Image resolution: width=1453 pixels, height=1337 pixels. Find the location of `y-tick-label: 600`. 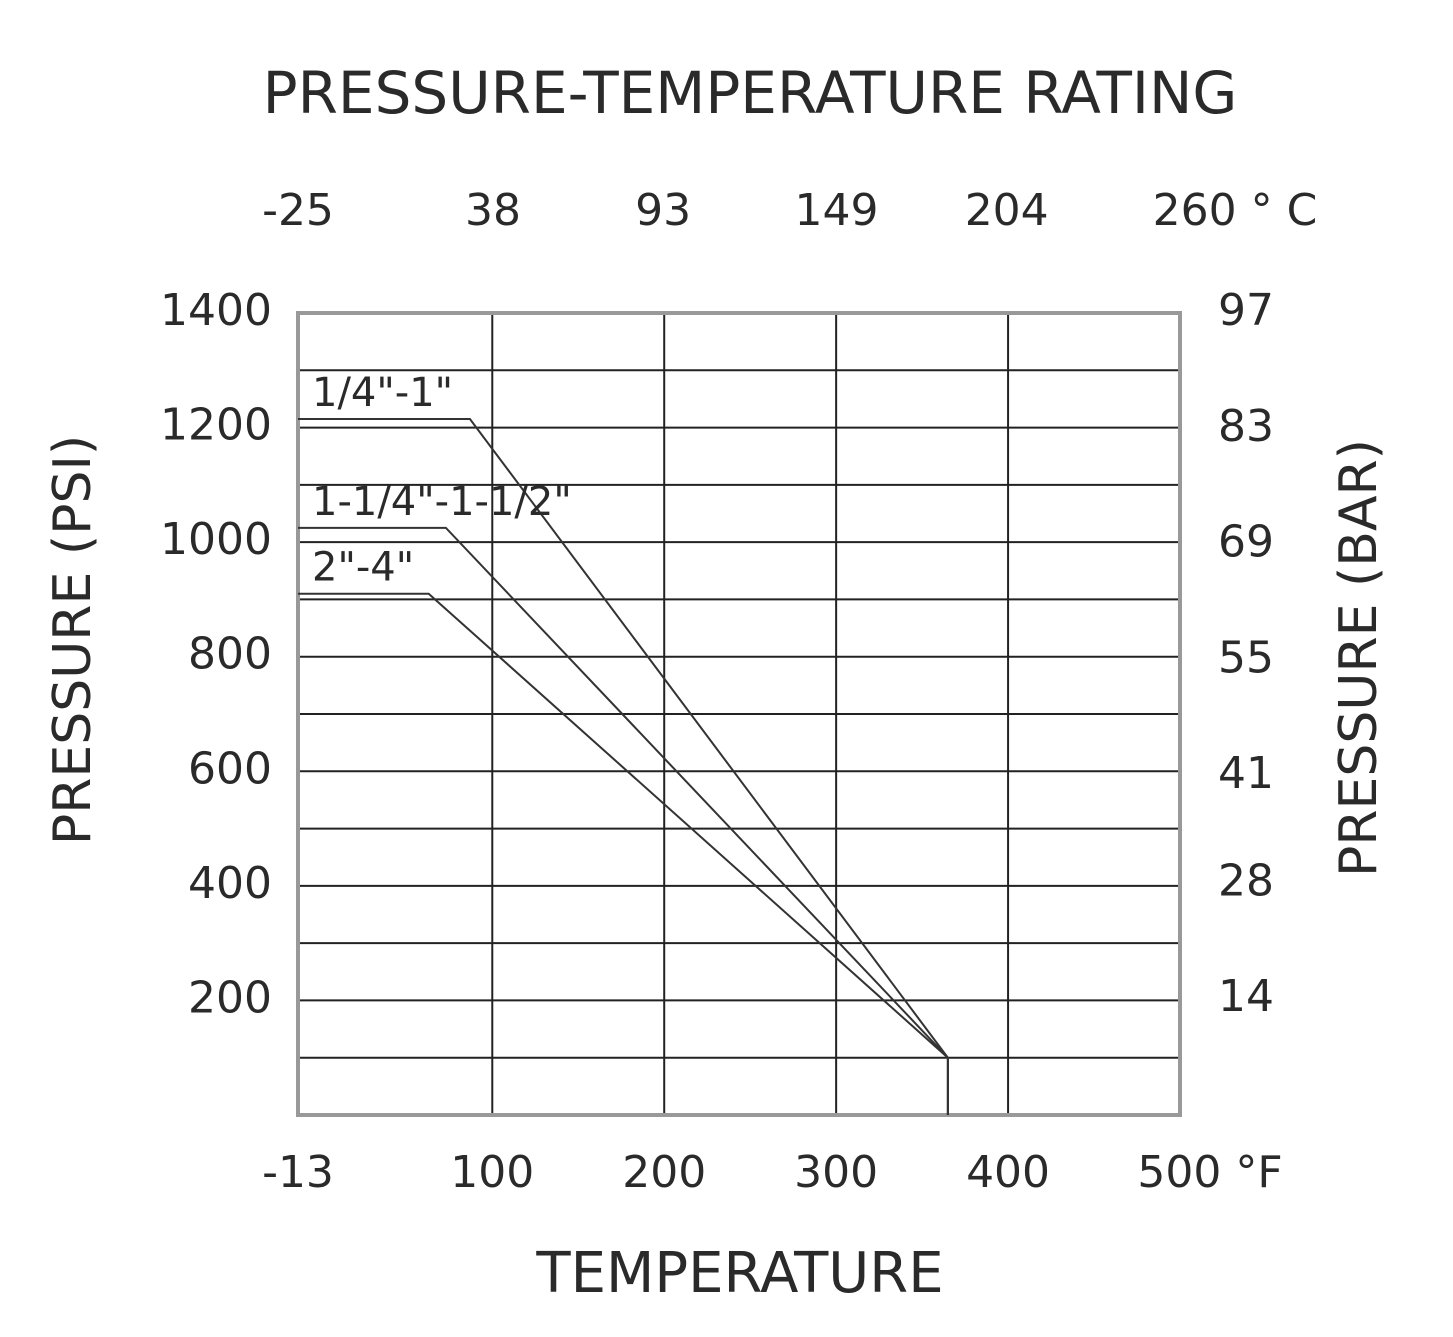

y-tick-label: 600 is located at coordinates (230, 768).